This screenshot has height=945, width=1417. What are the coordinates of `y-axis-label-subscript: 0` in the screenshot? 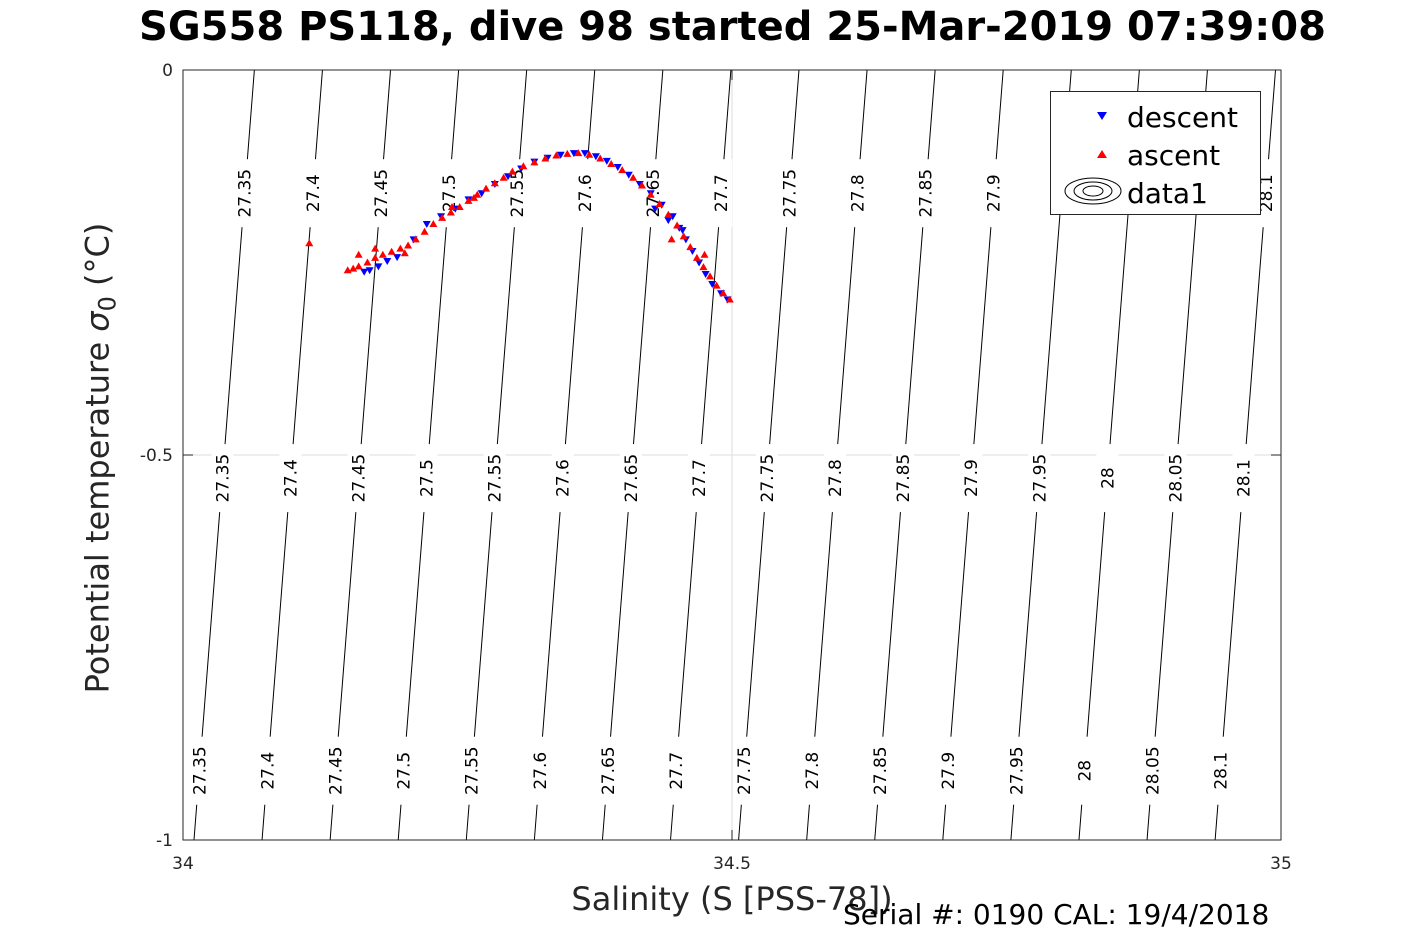 It's located at (107, 304).